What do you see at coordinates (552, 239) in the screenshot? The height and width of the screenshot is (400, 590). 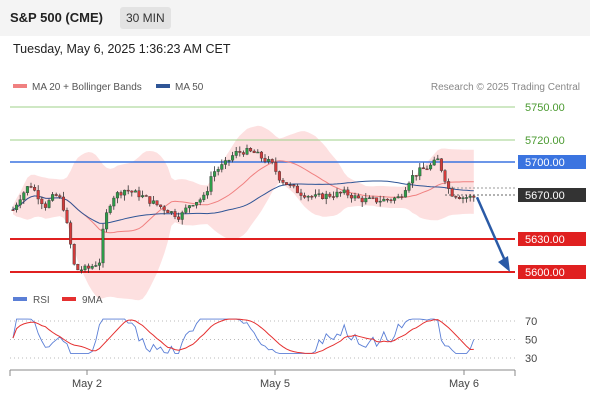 I see `level-label-5630: 5630.00` at bounding box center [552, 239].